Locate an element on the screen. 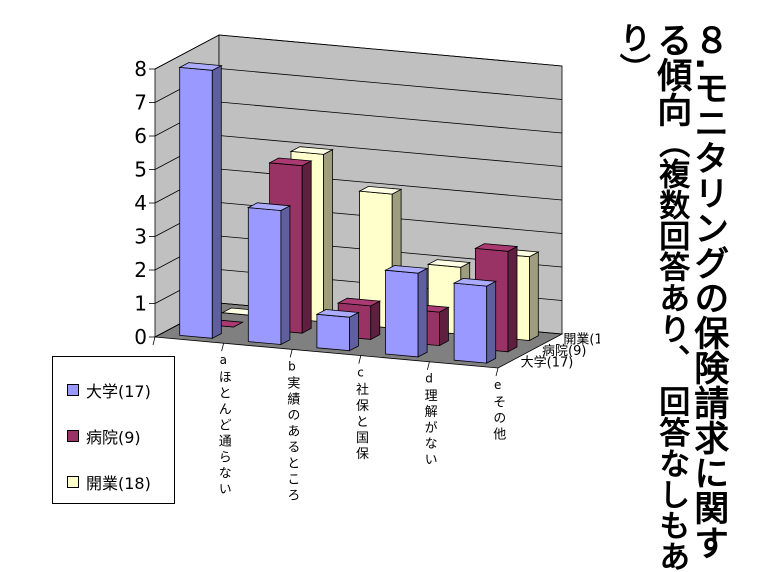  y-tick-label: 1 is located at coordinates (140, 304).